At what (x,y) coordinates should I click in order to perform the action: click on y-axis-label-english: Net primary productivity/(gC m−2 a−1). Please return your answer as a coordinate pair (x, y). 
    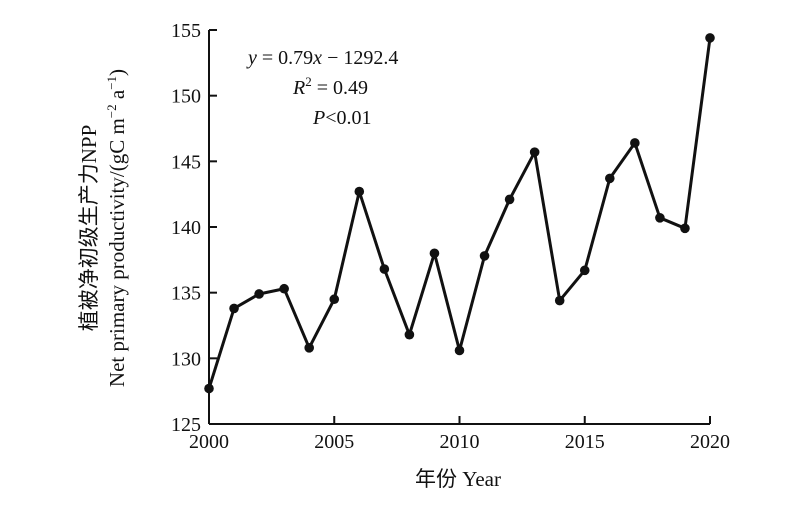
    Looking at the image, I should click on (116, 228).